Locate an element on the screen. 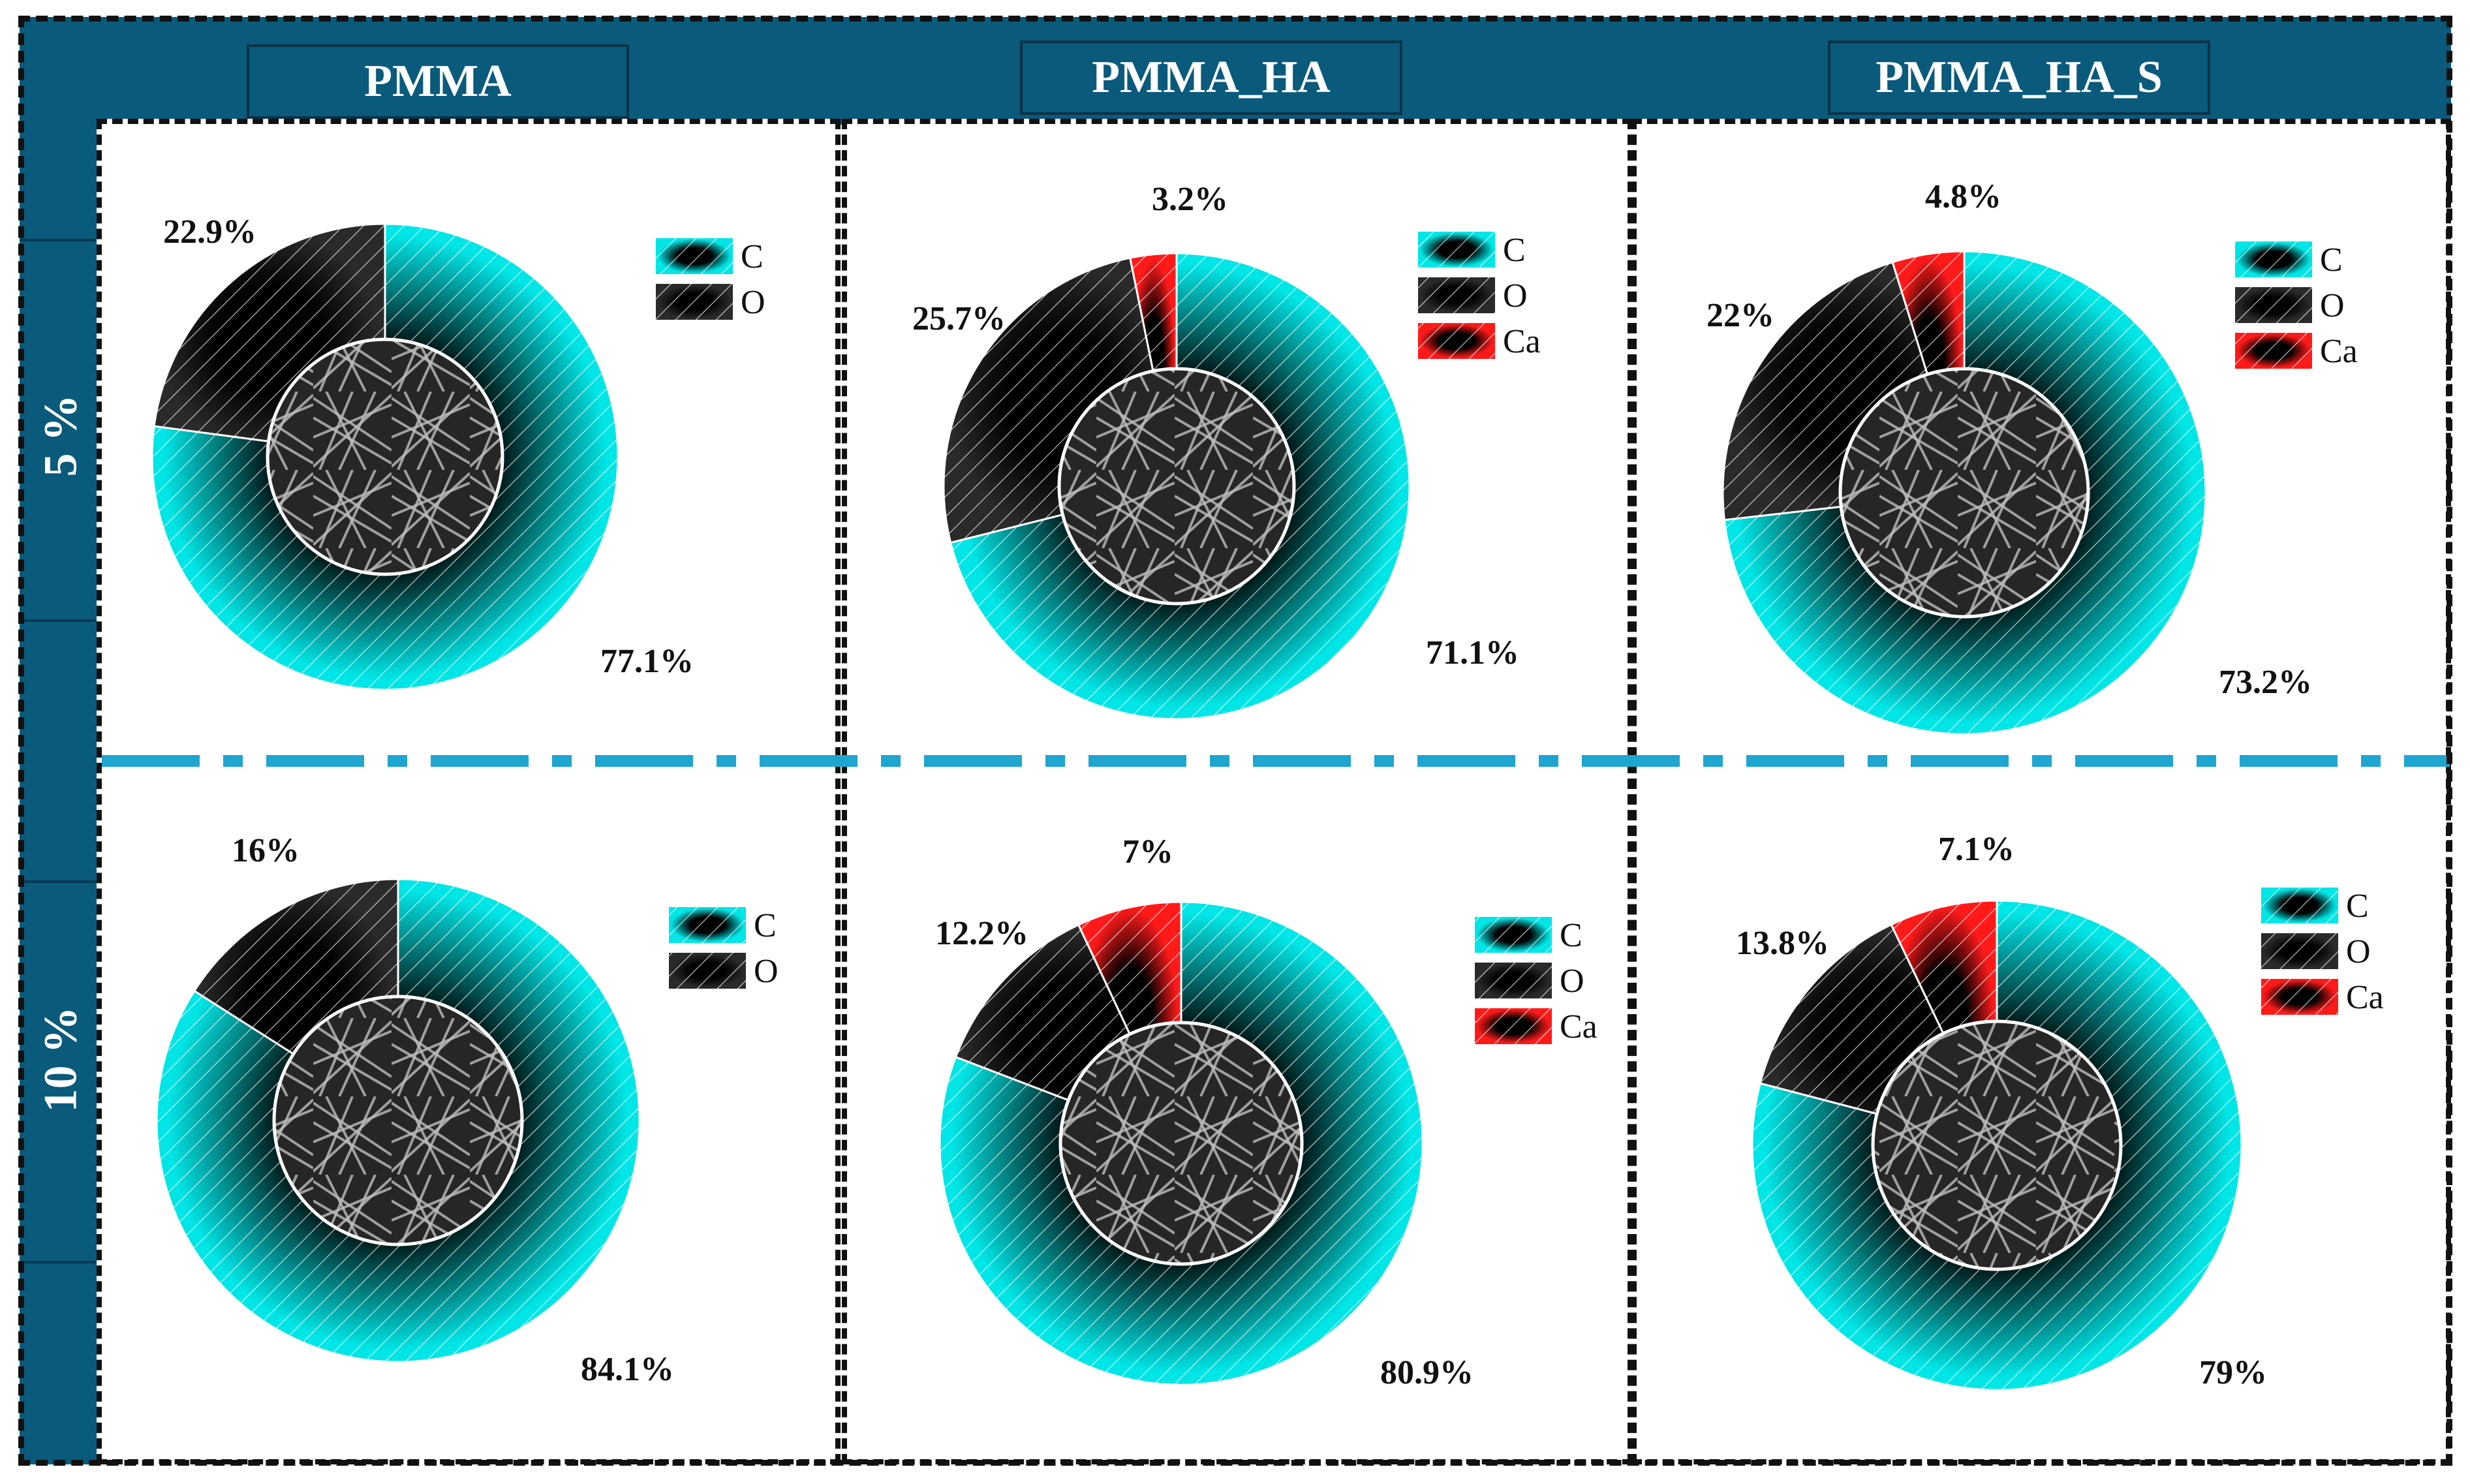  donut-chart-1: 71.1% 25.7% 3.2% CO Ca is located at coordinates (1226, 450).